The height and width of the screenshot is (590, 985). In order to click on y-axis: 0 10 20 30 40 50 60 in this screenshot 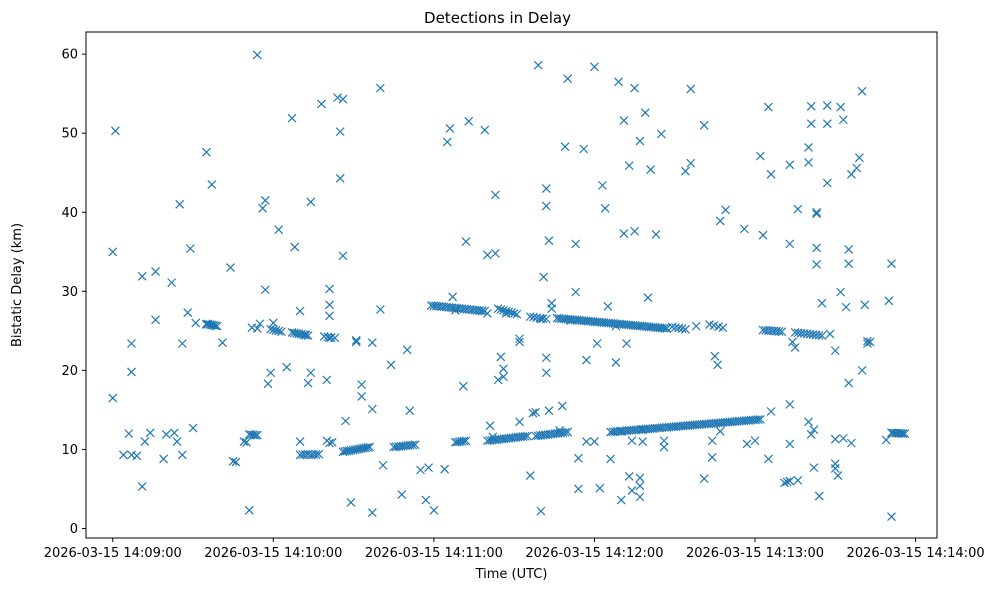, I will do `click(73, 292)`.